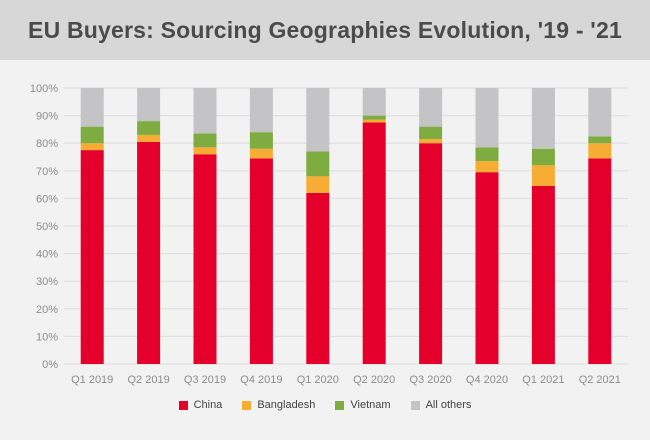 The height and width of the screenshot is (440, 650). Describe the element at coordinates (261, 380) in the screenshot. I see `x-tick-label: Q4 2019` at that location.